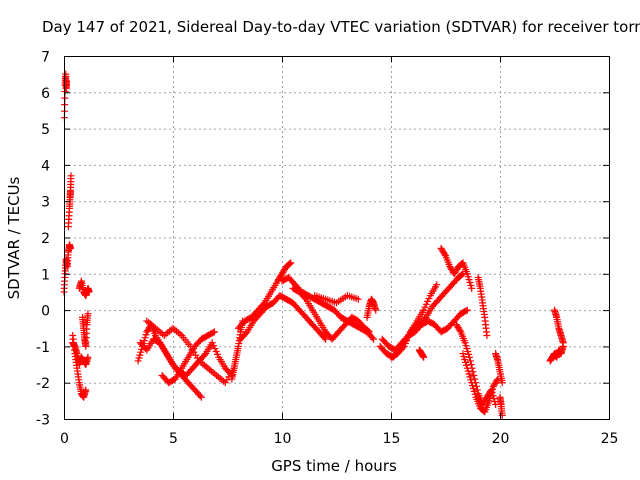 Image resolution: width=640 pixels, height=480 pixels. What do you see at coordinates (45, 166) in the screenshot?
I see `y-tick-label: 4` at bounding box center [45, 166].